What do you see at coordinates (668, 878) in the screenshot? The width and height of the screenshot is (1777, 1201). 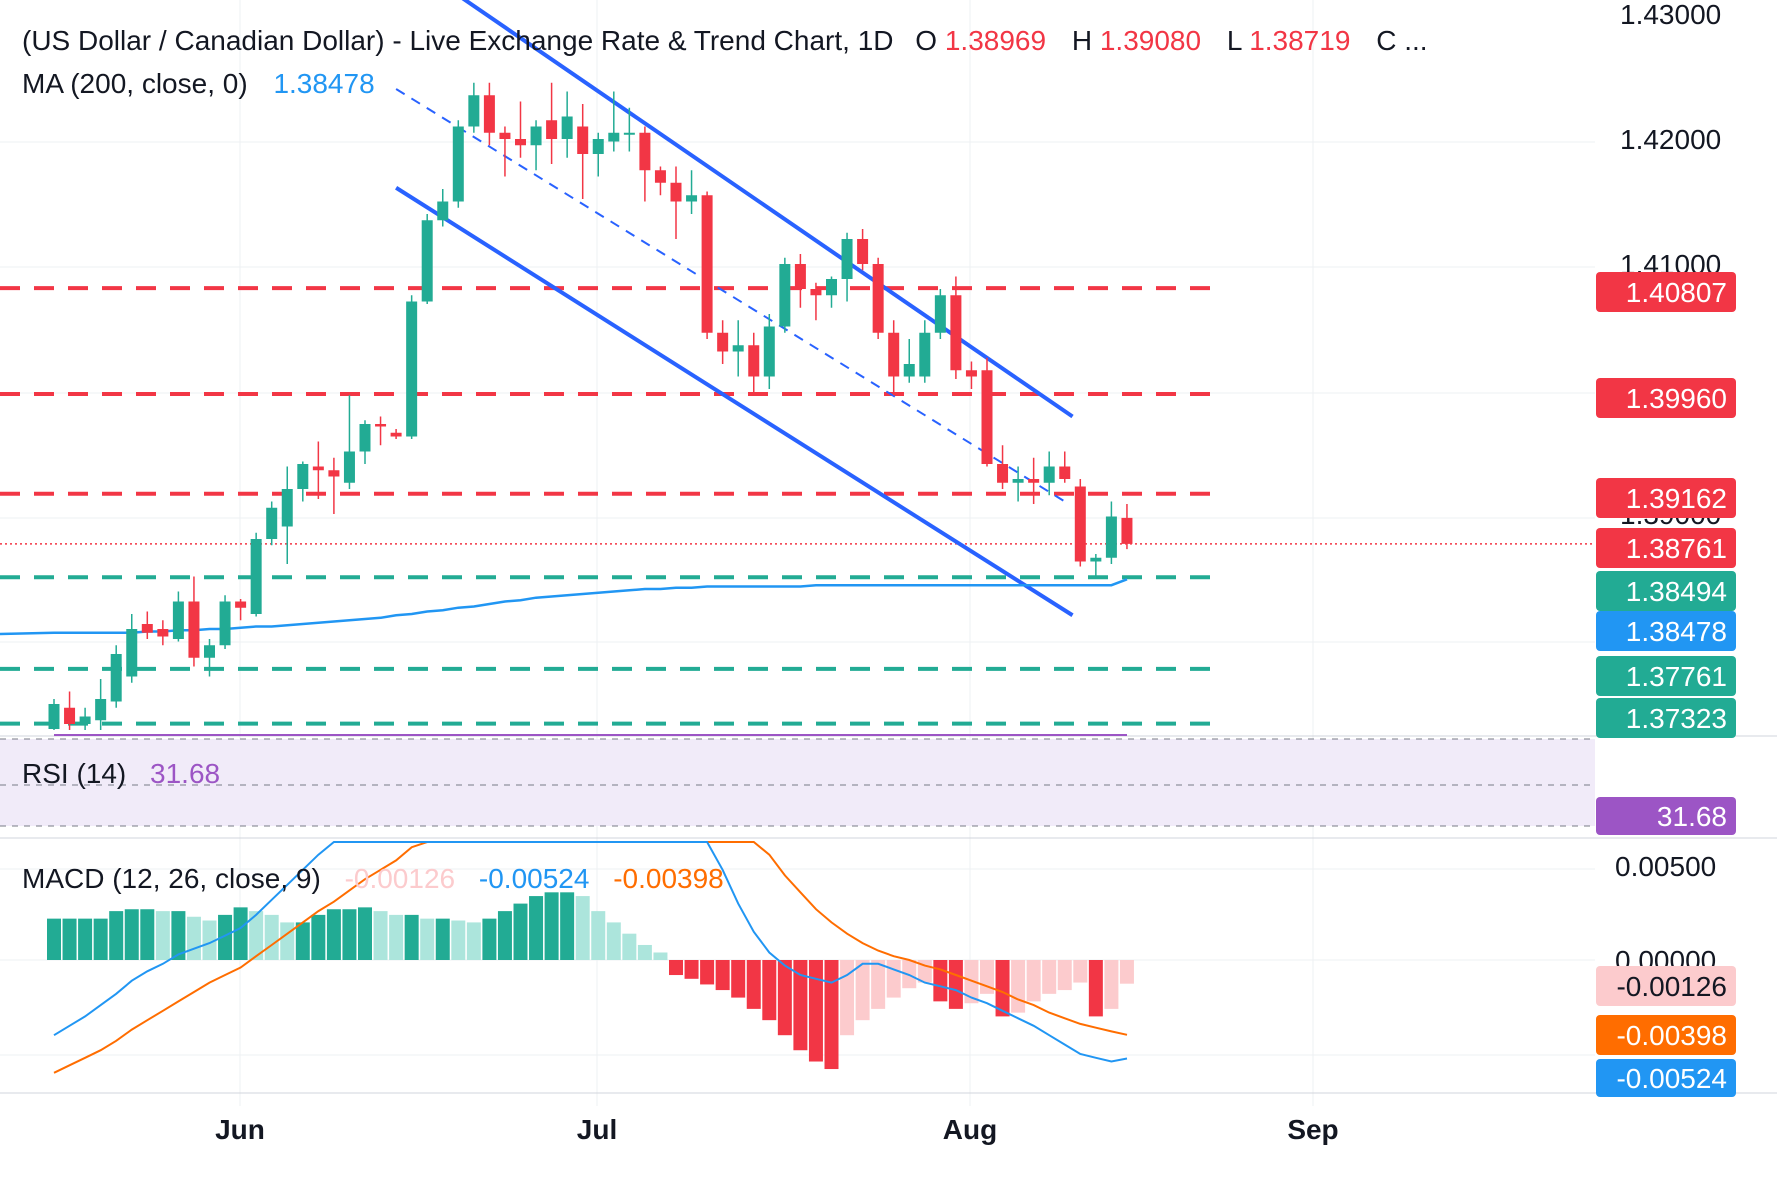 I see `macd-signal-value: -0.00398` at bounding box center [668, 878].